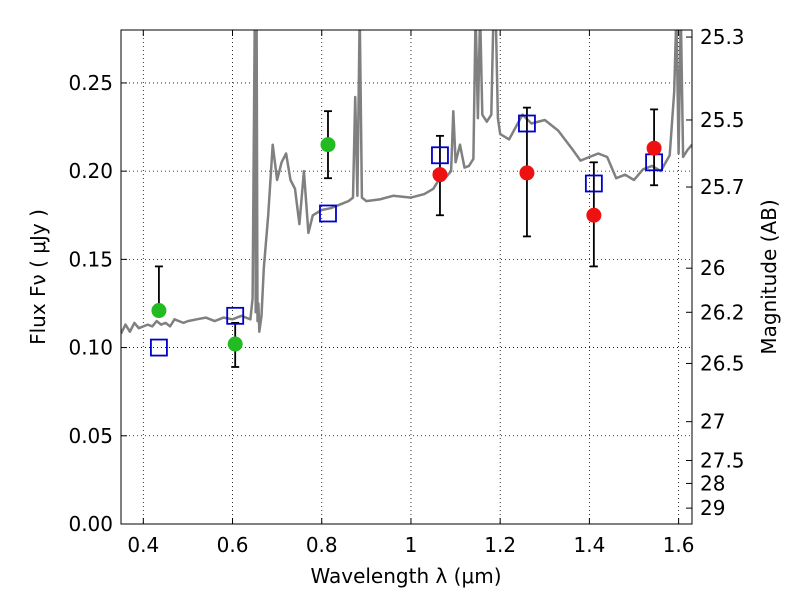 Image resolution: width=800 pixels, height=600 pixels. I want to click on y-tick-label: 0.15, so click(90, 259).